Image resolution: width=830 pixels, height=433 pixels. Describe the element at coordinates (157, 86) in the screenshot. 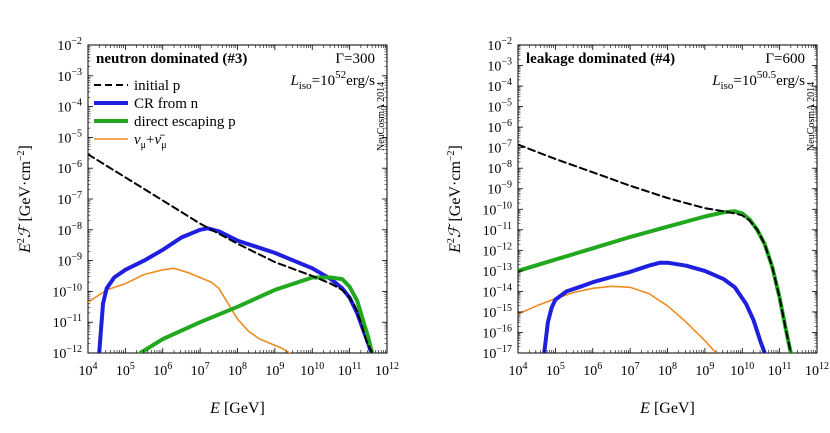

I see `legend-label: initial p` at that location.